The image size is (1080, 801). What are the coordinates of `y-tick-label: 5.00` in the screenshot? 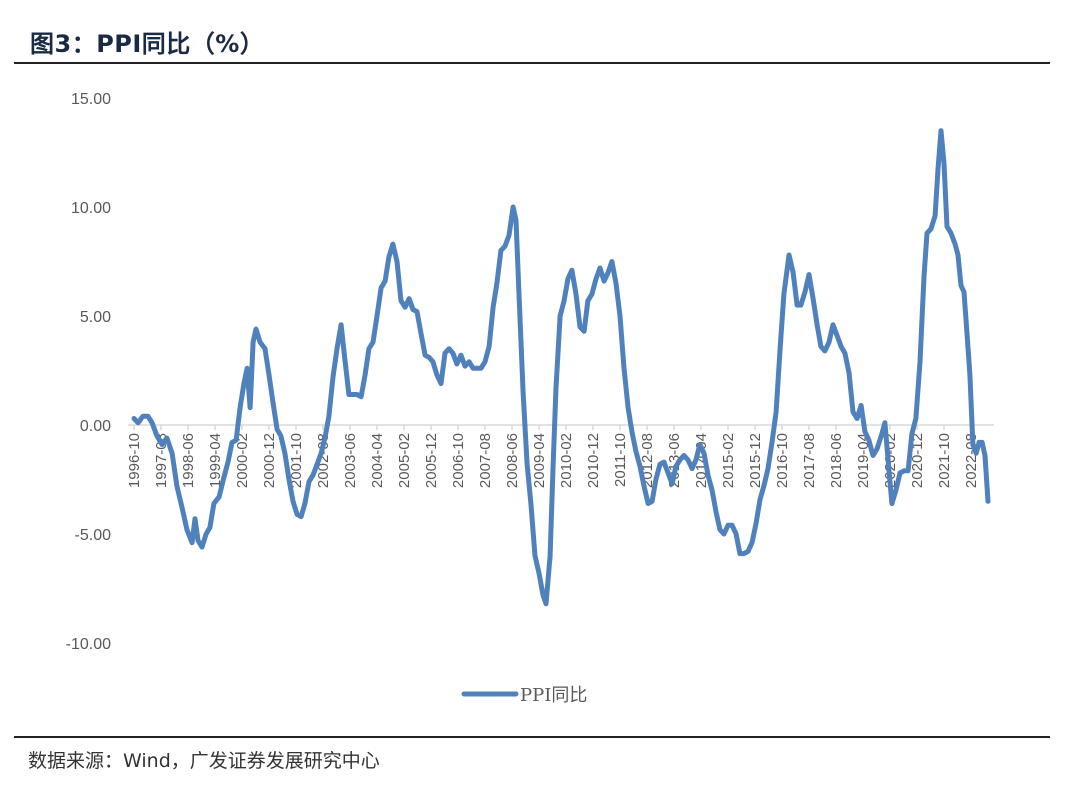 It's located at (95, 317).